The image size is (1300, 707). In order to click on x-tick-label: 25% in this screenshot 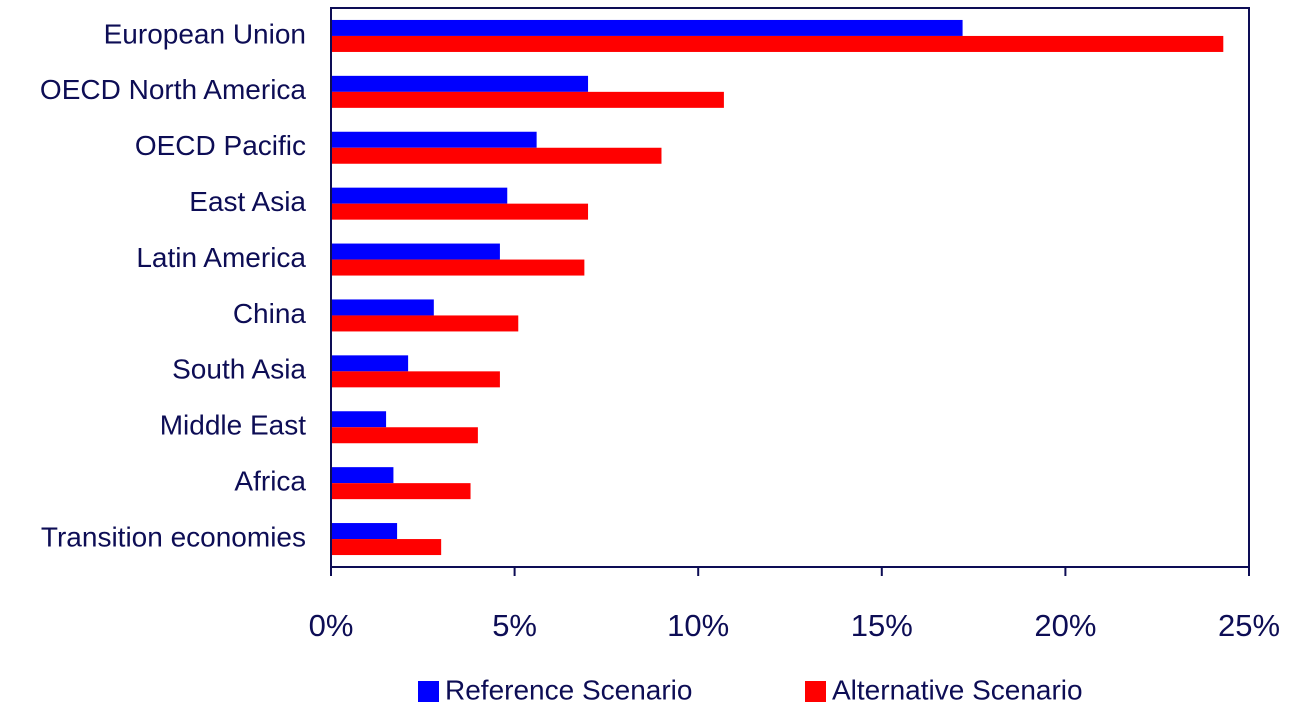, I will do `click(1249, 625)`.